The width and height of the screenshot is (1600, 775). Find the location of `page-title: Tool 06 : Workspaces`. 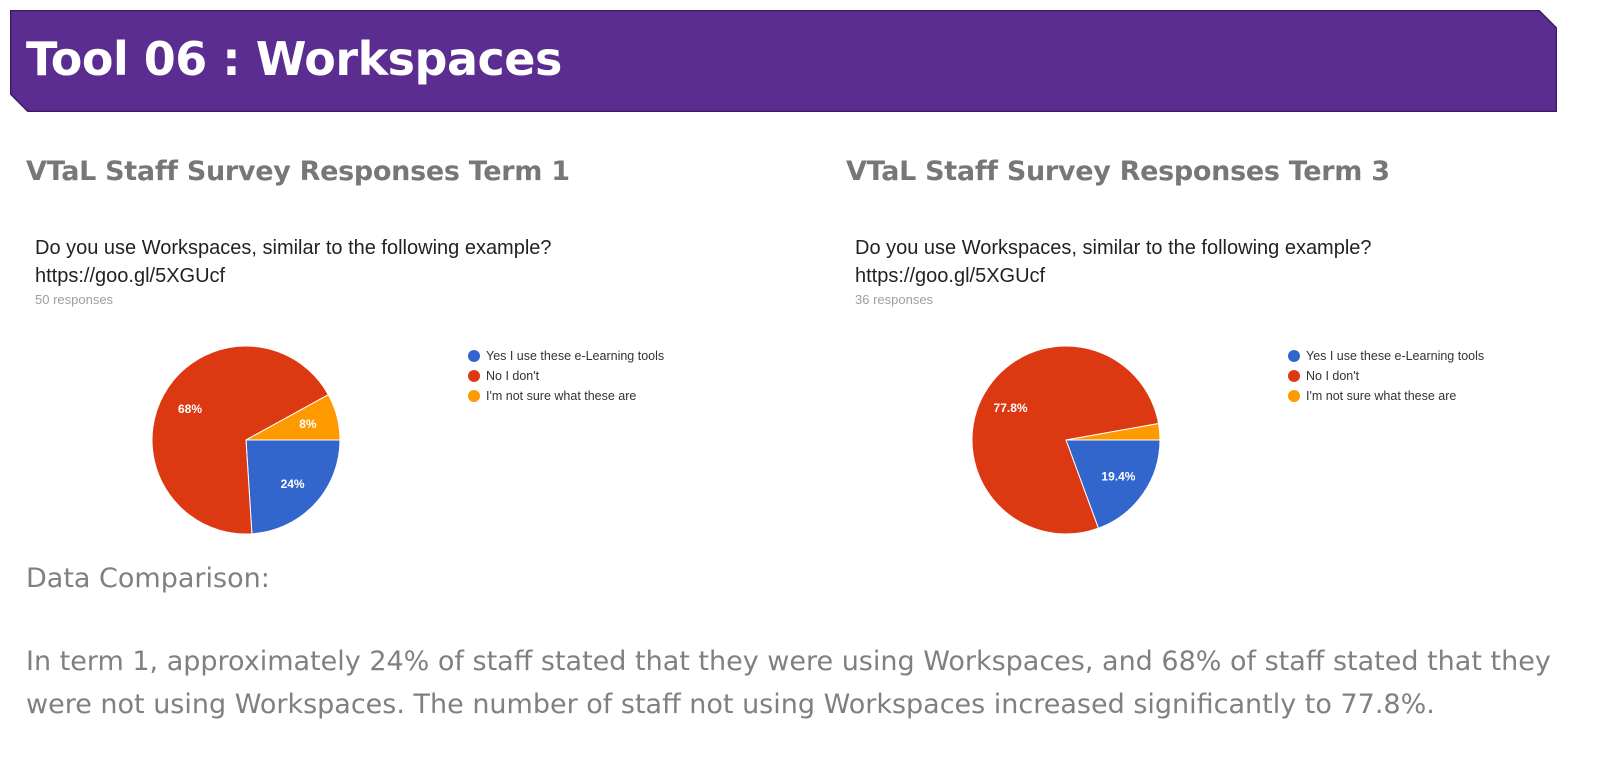

page-title: Tool 06 : Workspaces is located at coordinates (294, 59).